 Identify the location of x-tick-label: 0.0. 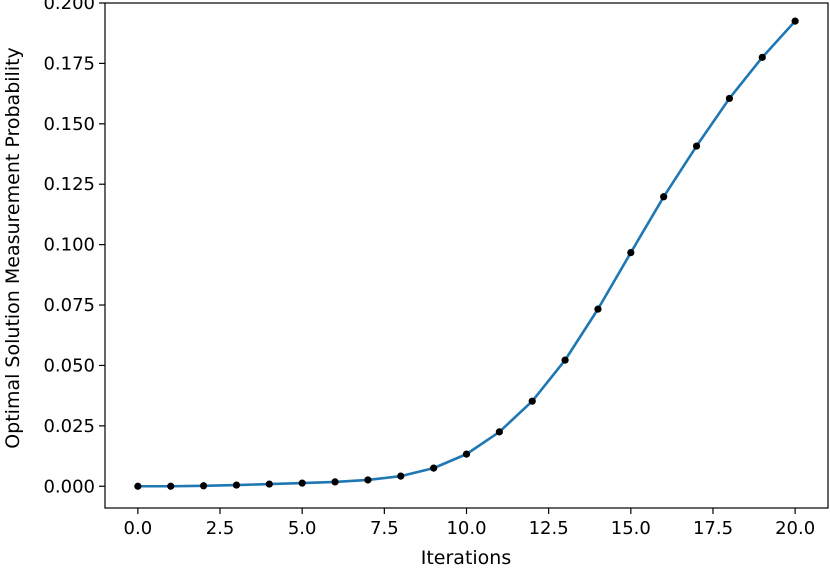
(138, 528).